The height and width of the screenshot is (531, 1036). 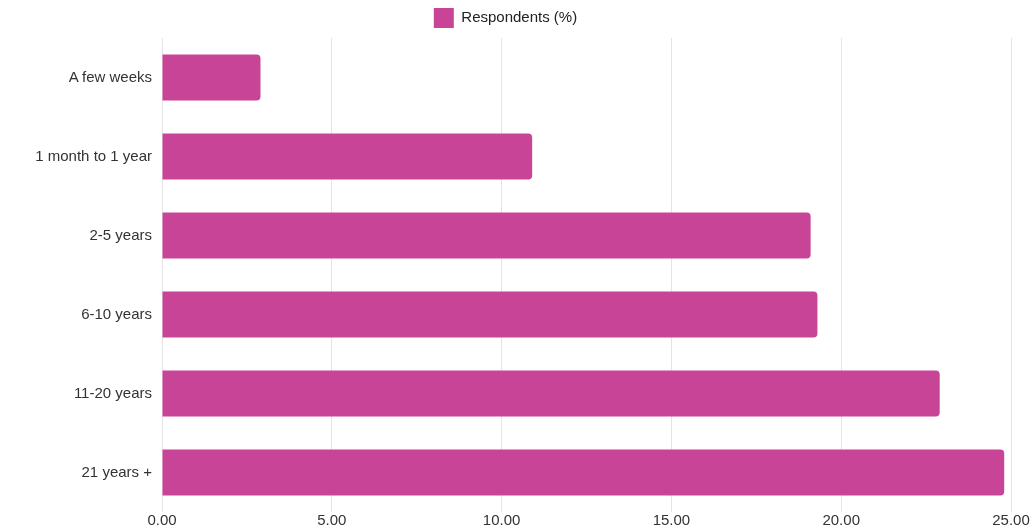 What do you see at coordinates (1011, 520) in the screenshot?
I see `x-tick-label: 25.00` at bounding box center [1011, 520].